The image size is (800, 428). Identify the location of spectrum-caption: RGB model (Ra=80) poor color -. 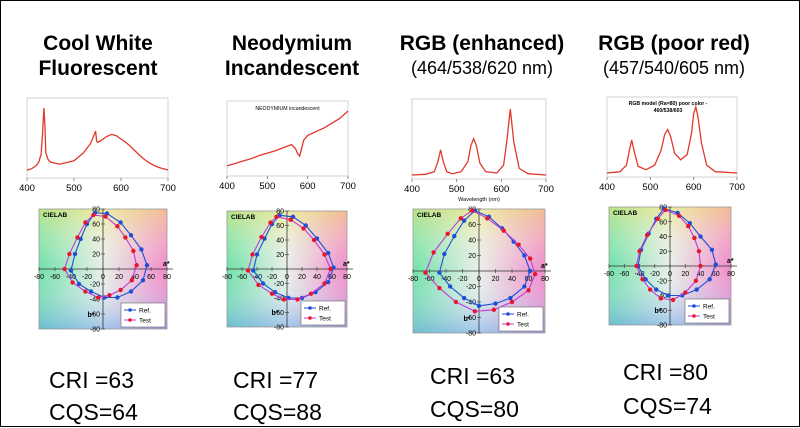
(668, 104).